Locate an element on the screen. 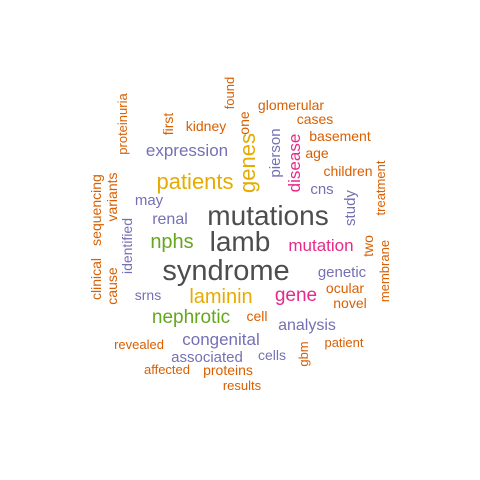 The image size is (480, 480). word-mutations: mutations is located at coordinates (267, 215).